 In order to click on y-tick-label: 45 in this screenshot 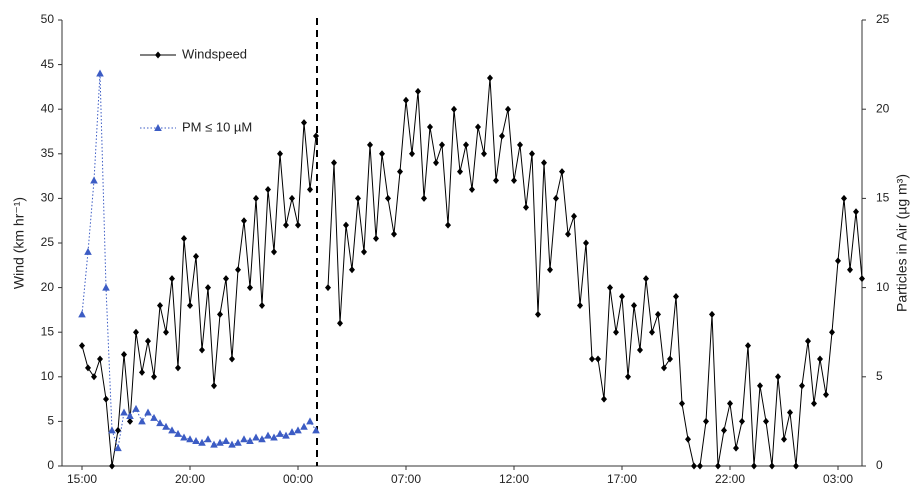, I will do `click(48, 64)`.